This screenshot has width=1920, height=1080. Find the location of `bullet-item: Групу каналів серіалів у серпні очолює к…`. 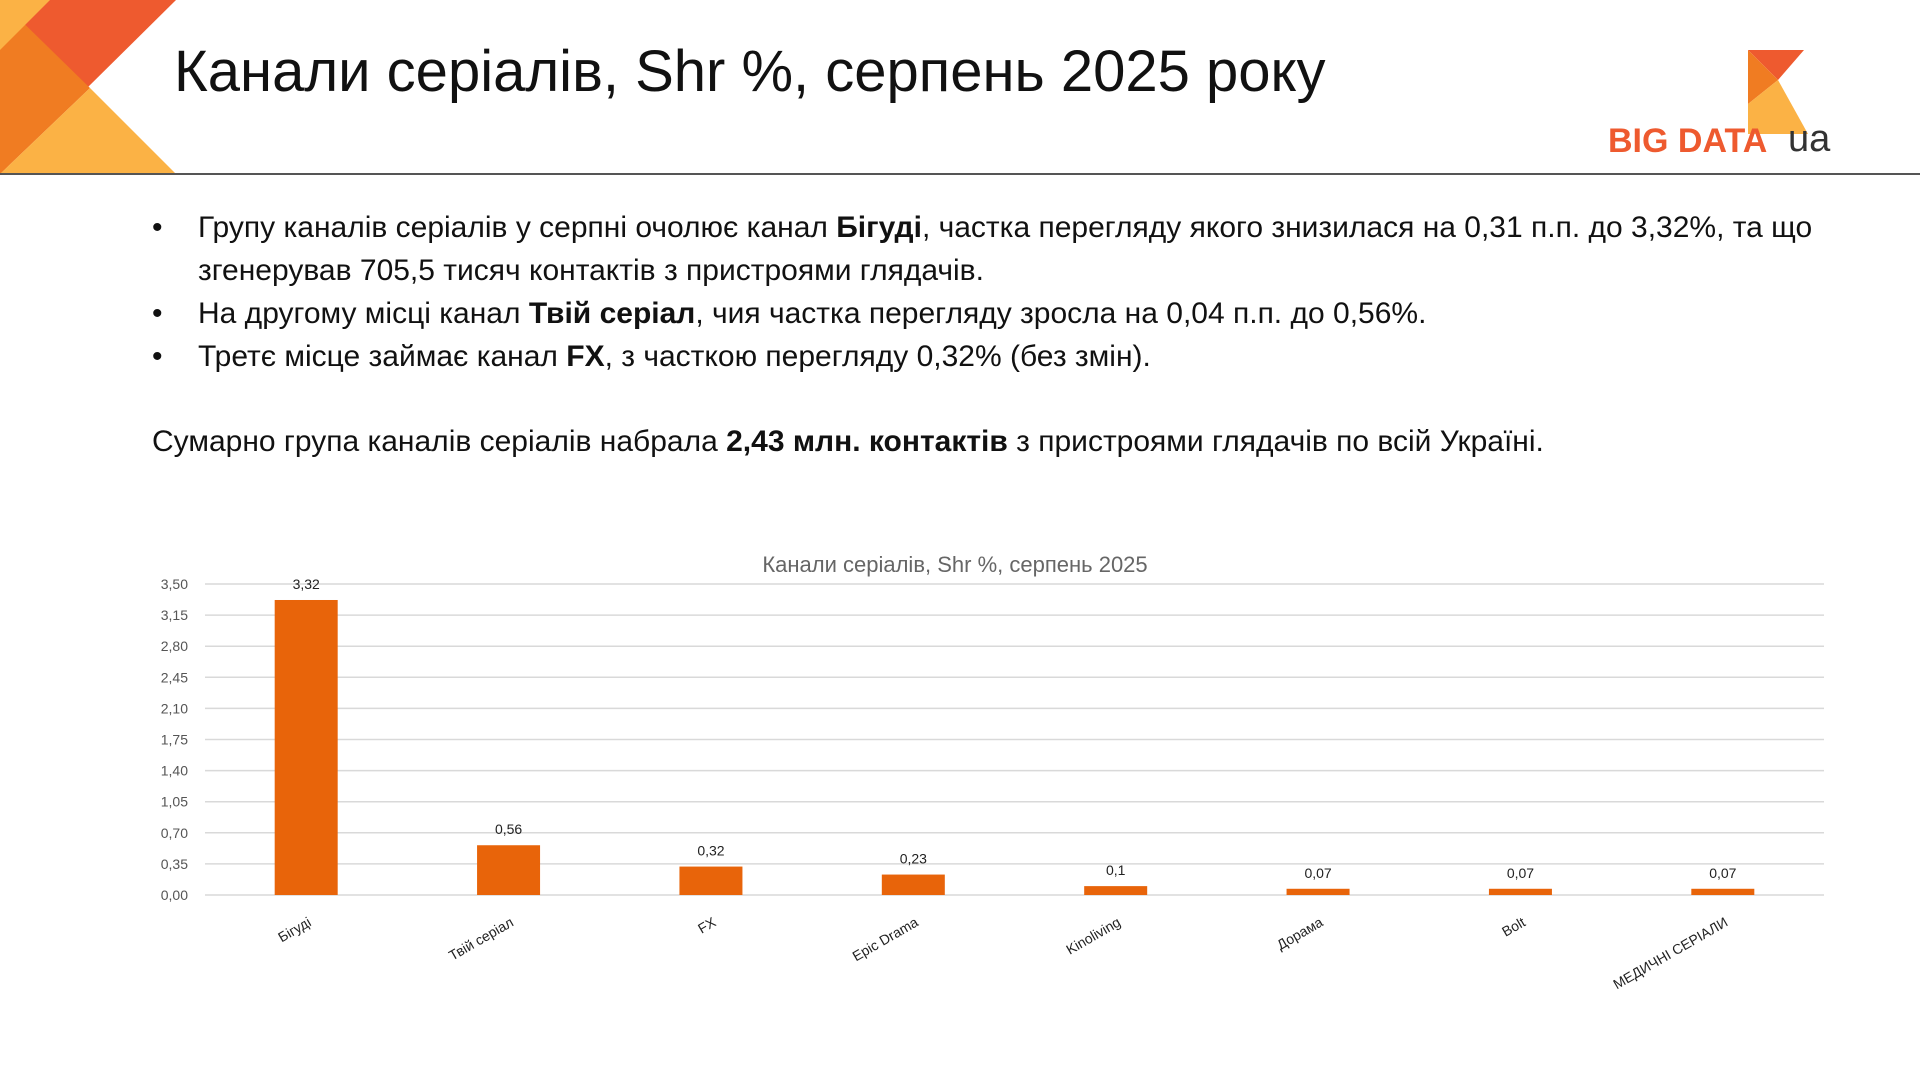

bullet-item: Групу каналів серіалів у серпні очолює к… is located at coordinates (1012, 249).